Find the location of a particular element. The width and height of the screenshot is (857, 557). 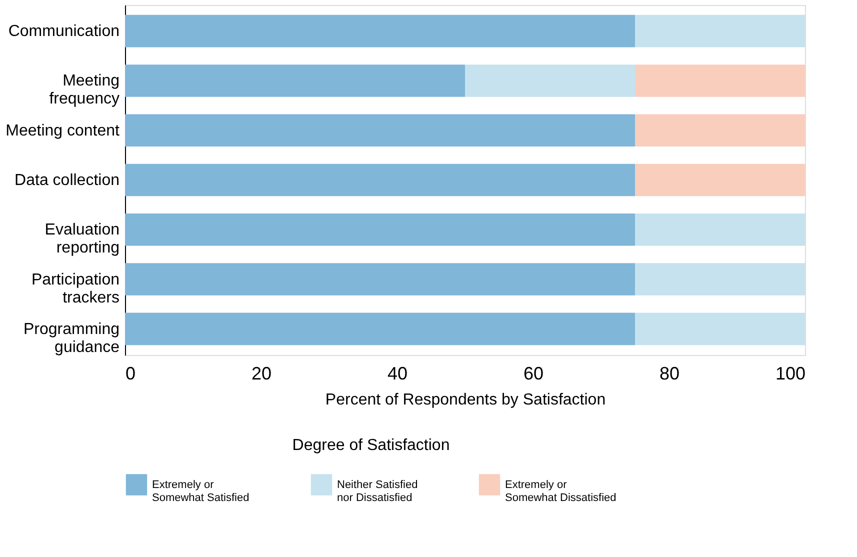

y-tick-label: Evaluation reporting is located at coordinates (82, 239).